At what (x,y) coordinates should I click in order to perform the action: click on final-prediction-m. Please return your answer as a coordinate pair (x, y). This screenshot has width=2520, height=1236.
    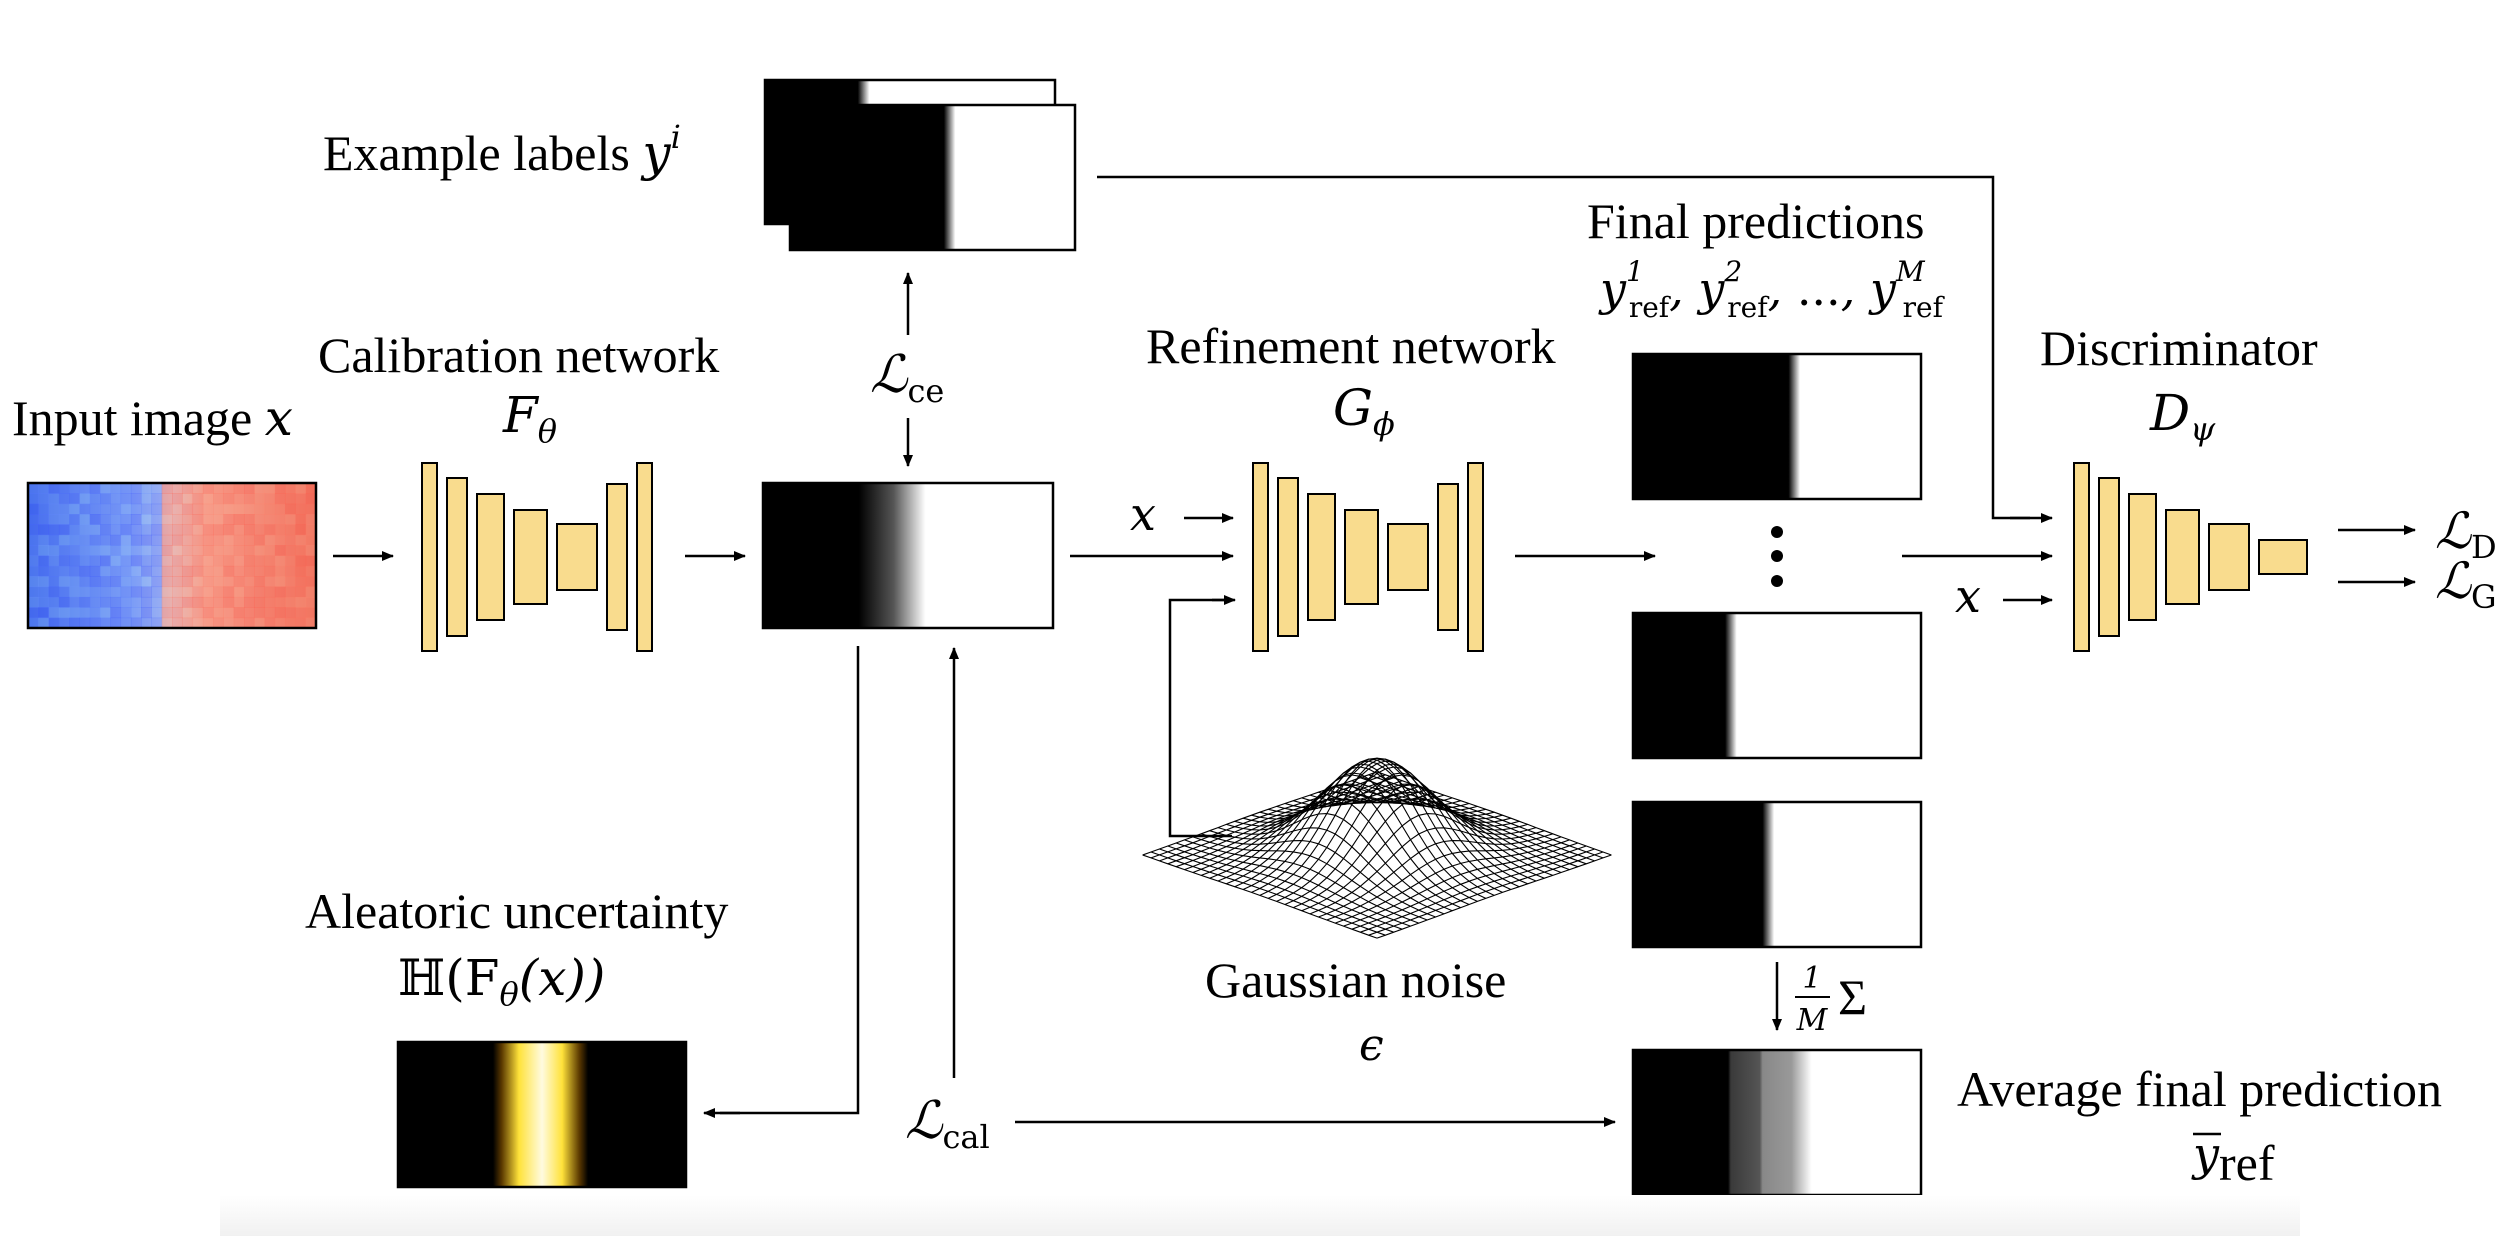
    Looking at the image, I should click on (1777, 874).